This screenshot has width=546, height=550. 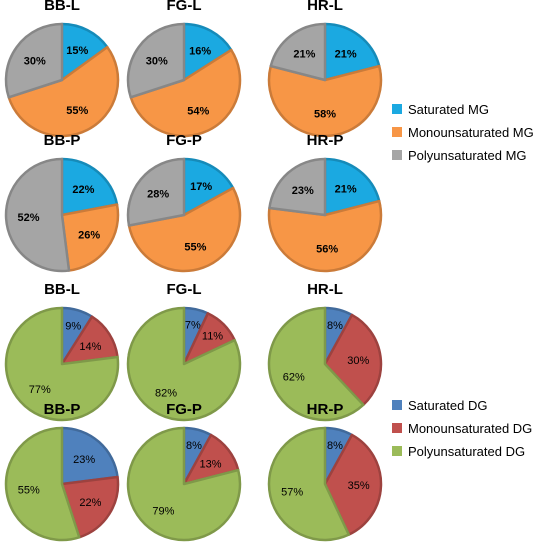 I want to click on pie-dg-fg-l: FG-L 7%11% 82%, so click(x=184, y=351).